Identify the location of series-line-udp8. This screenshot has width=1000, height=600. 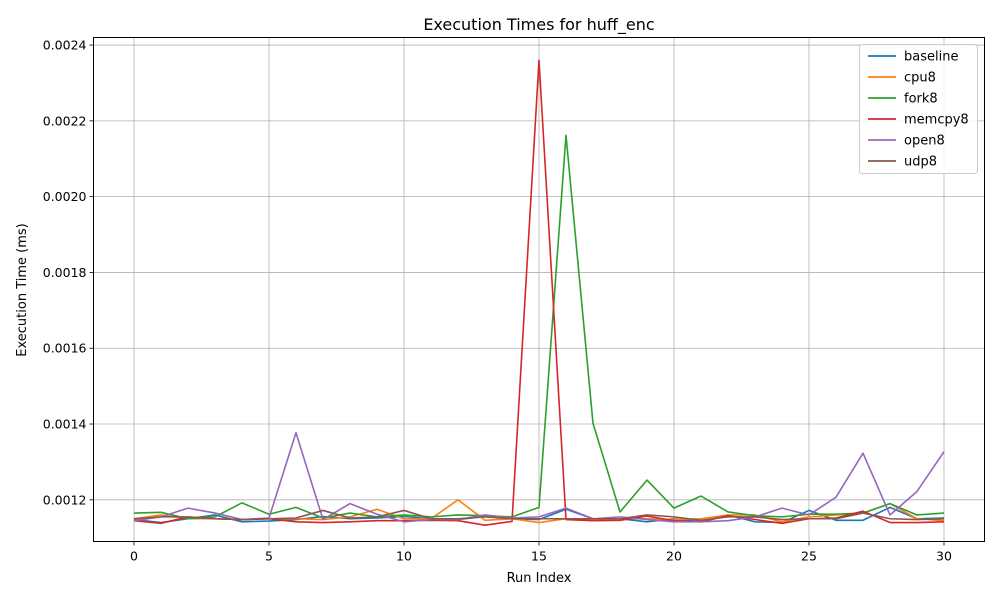
(539, 515).